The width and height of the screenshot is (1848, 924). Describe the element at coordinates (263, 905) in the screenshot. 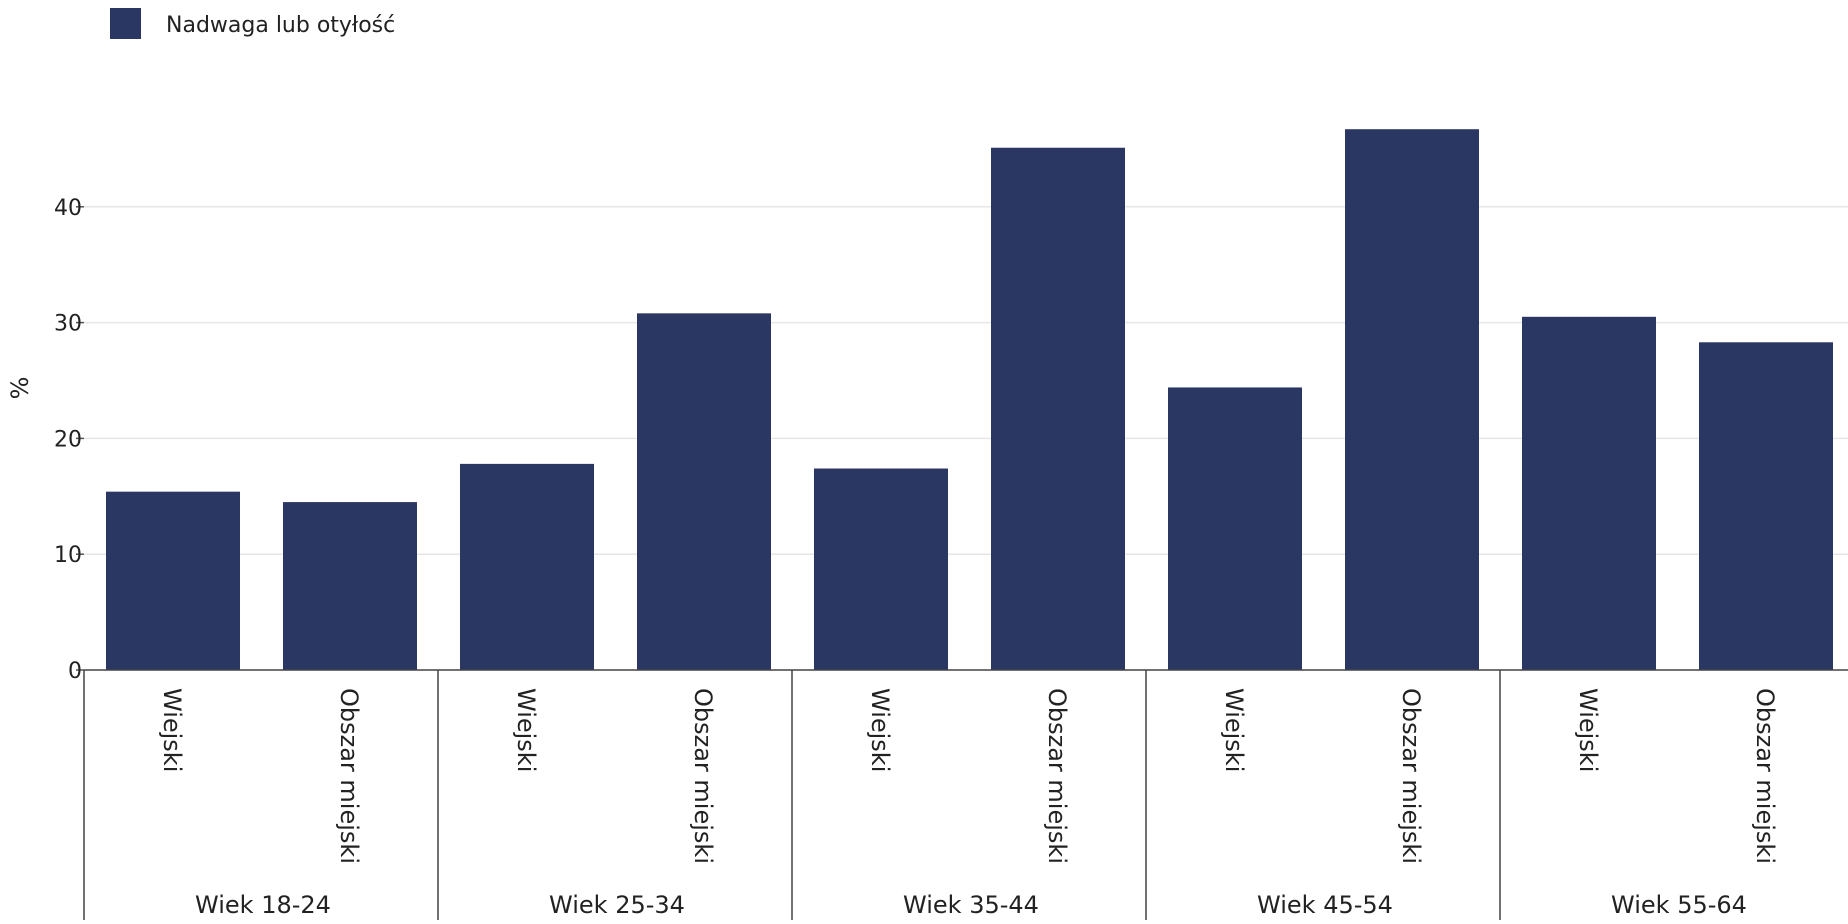

I see `x-group-label: Wiek 18-24` at that location.